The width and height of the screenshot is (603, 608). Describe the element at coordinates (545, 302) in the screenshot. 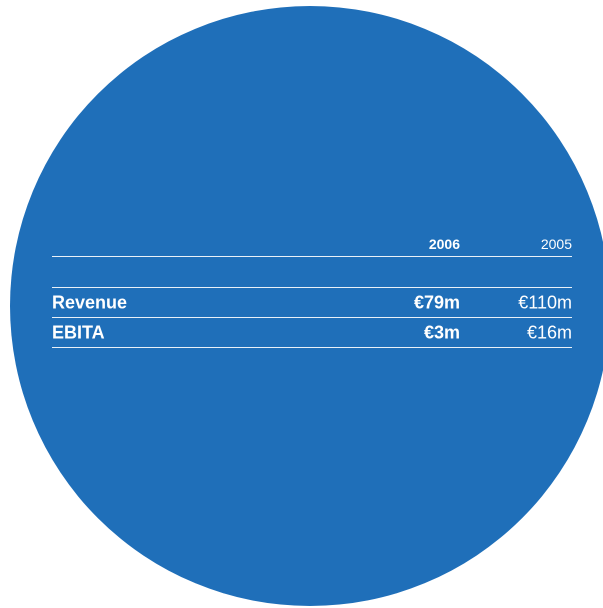

I see `revenue-2005-value: €110m` at that location.